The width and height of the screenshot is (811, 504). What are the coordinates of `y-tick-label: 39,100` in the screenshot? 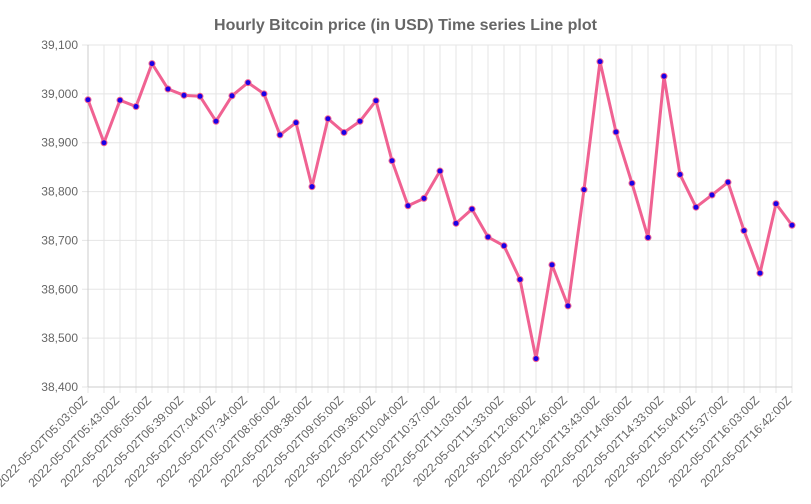 It's located at (59, 45).